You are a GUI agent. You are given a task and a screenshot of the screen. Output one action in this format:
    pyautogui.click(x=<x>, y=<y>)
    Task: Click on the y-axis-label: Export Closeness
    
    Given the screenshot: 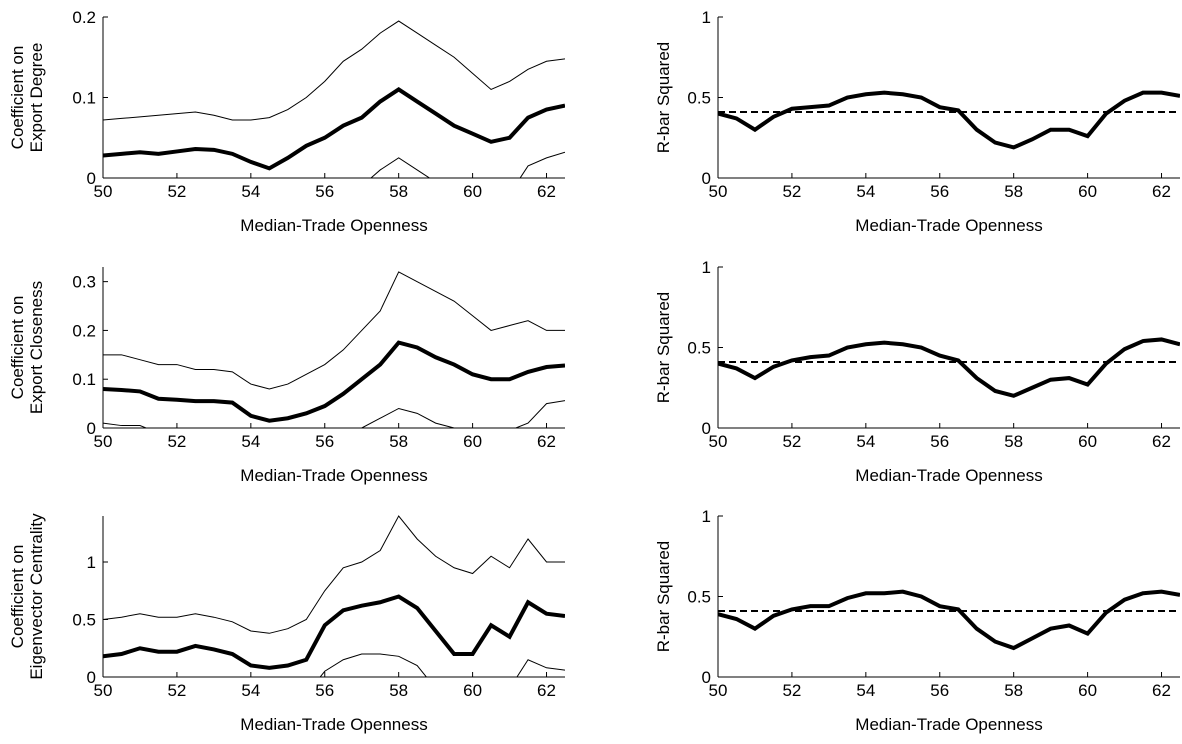 What is the action you would take?
    pyautogui.click(x=36, y=347)
    